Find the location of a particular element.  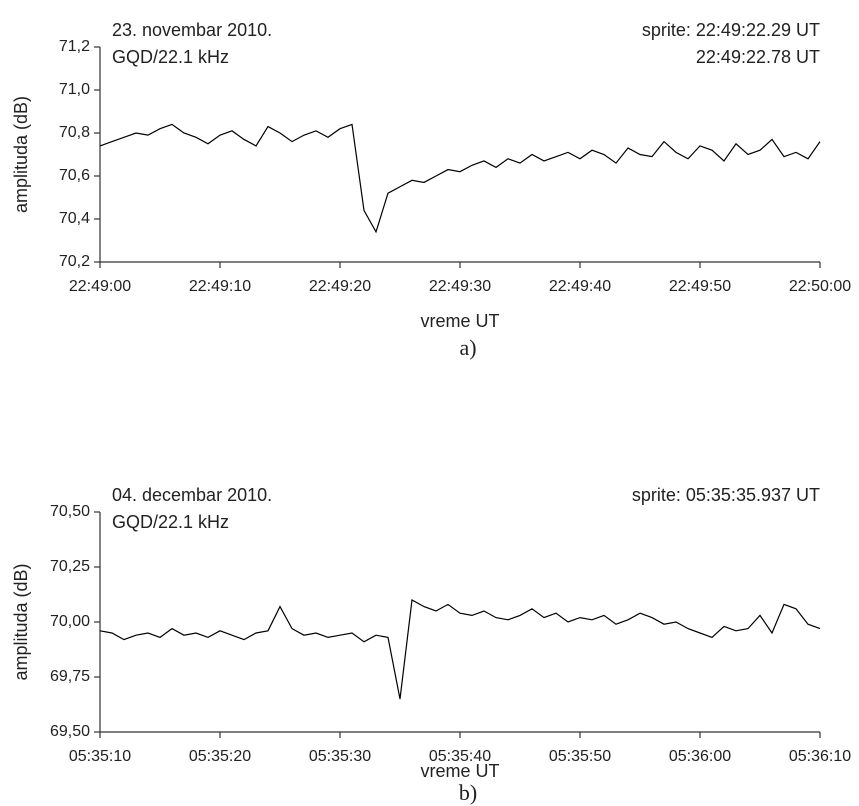

x-tick-label: 05:35:20 is located at coordinates (220, 756).